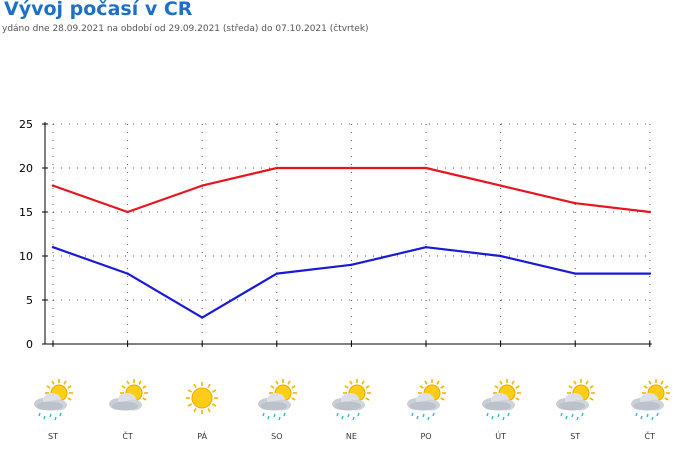  I want to click on y-tick-label: 15, so click(26, 212).